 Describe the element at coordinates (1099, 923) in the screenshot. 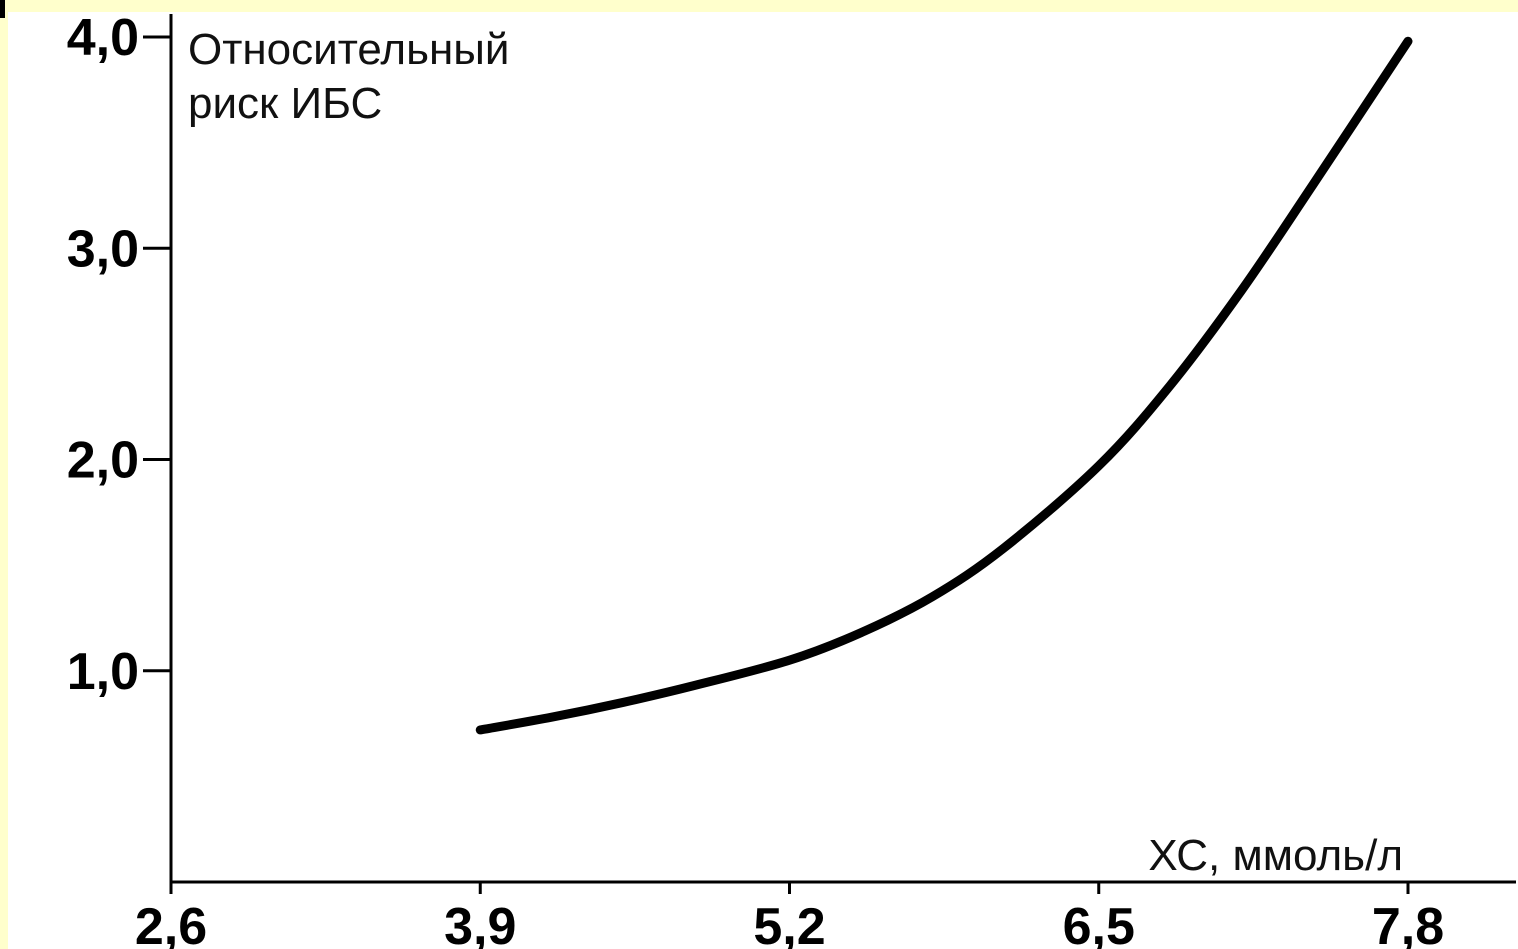

I see `x-tick-label: 6,5` at that location.